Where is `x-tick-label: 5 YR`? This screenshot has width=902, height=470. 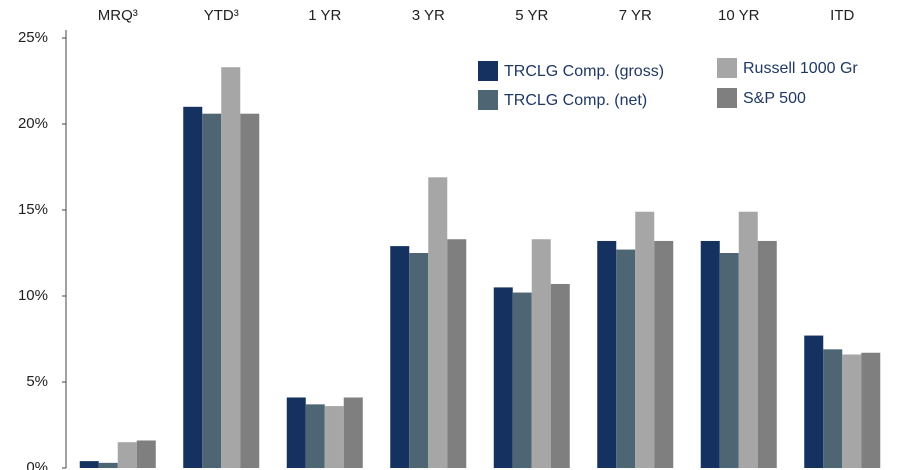
x-tick-label: 5 YR is located at coordinates (531, 15).